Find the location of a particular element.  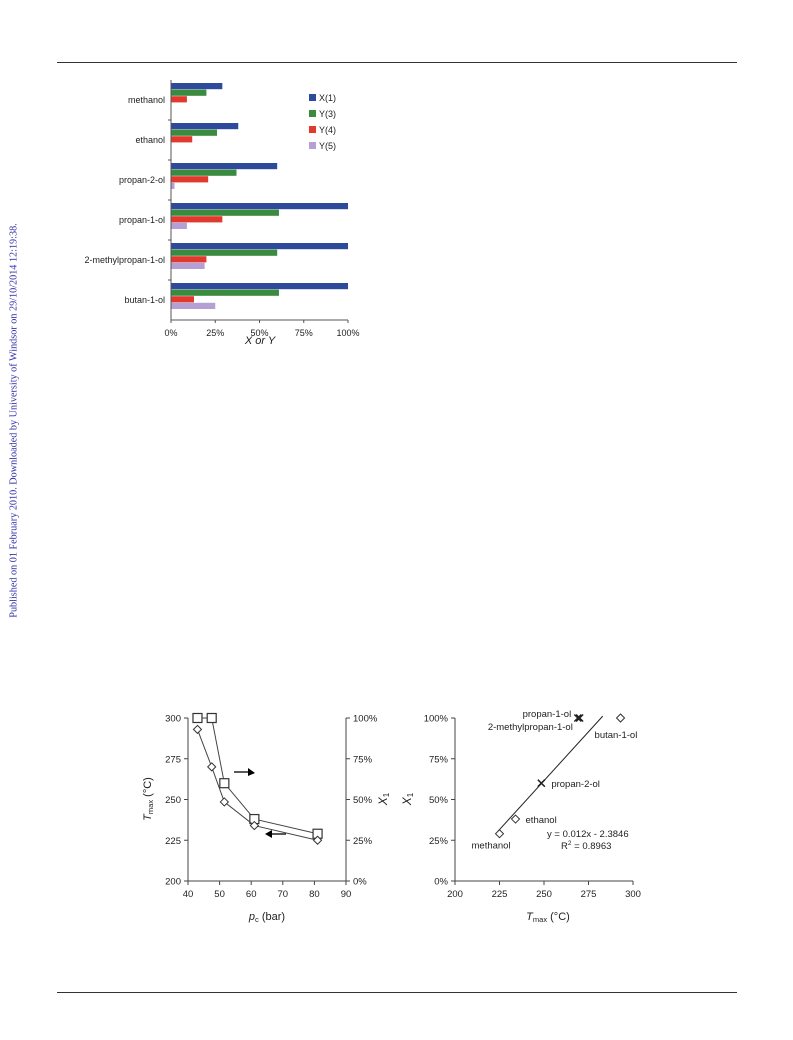

bar-y5-butan-1-ol is located at coordinates (193, 305).